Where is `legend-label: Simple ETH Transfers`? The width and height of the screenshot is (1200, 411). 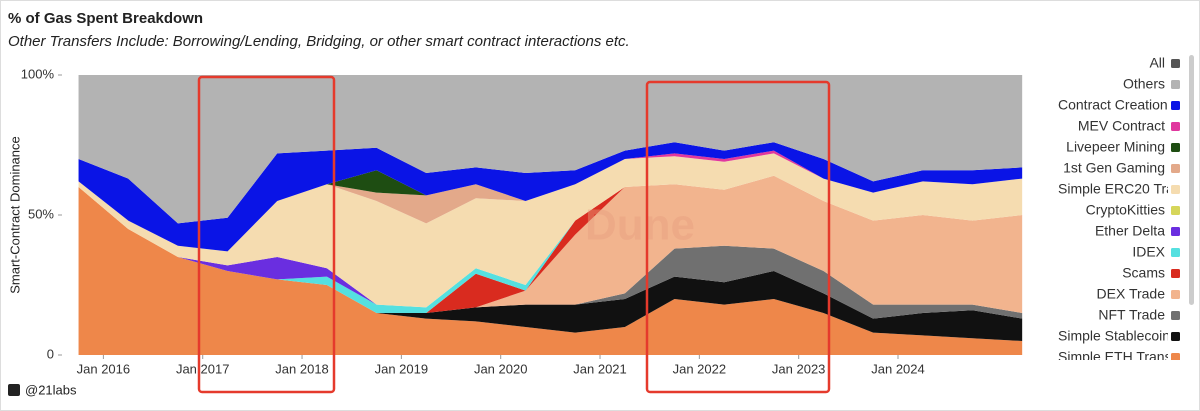 legend-label: Simple ETH Transfers is located at coordinates (1126, 357).